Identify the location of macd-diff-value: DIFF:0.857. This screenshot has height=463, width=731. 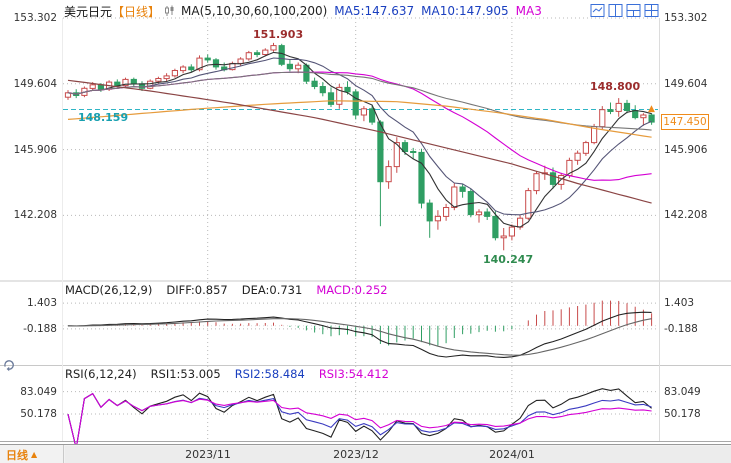
(197, 290).